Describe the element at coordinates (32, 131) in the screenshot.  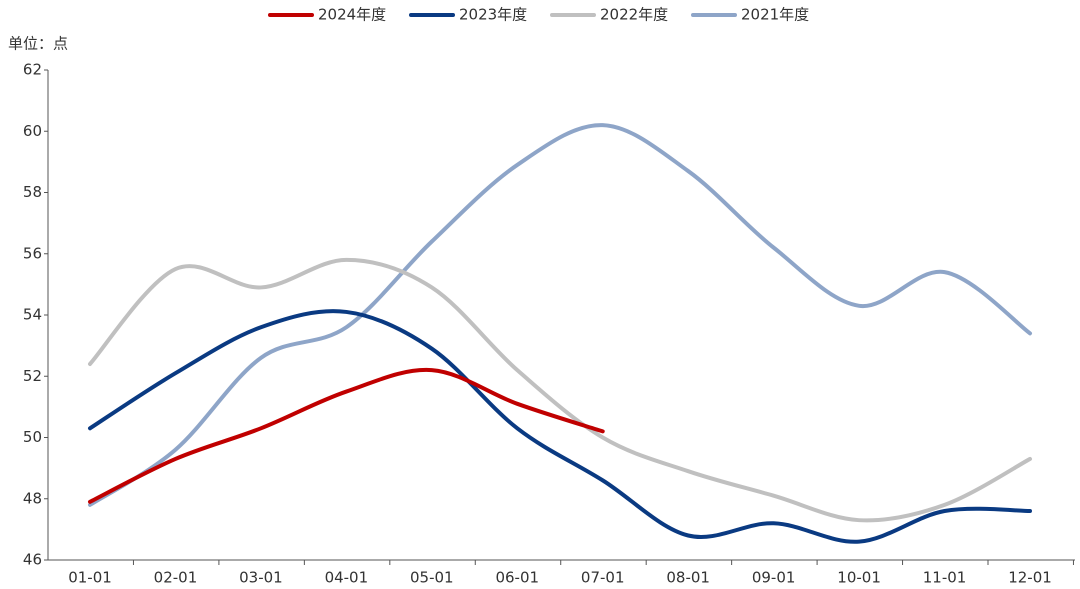
I see `y-tick-label: 60` at that location.